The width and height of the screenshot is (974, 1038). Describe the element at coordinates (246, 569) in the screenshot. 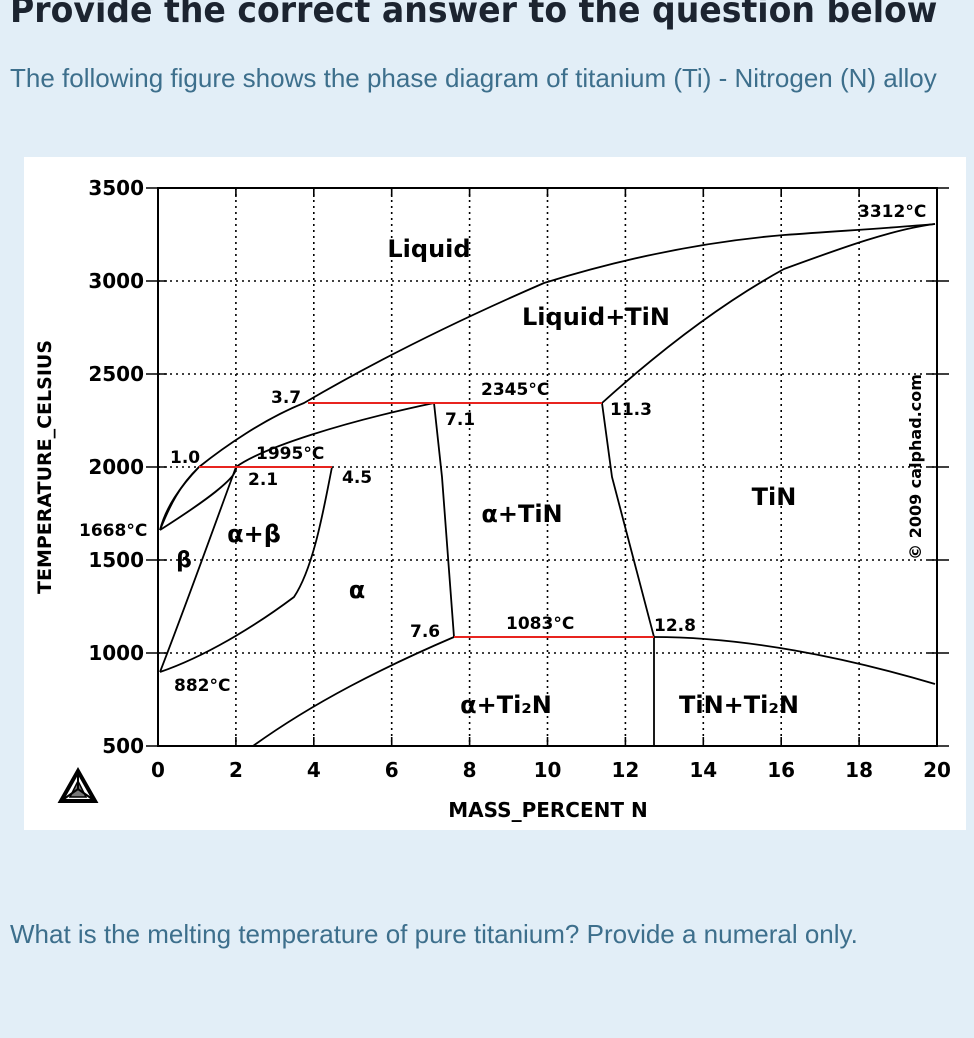

I see `alpha-beta-lower` at that location.